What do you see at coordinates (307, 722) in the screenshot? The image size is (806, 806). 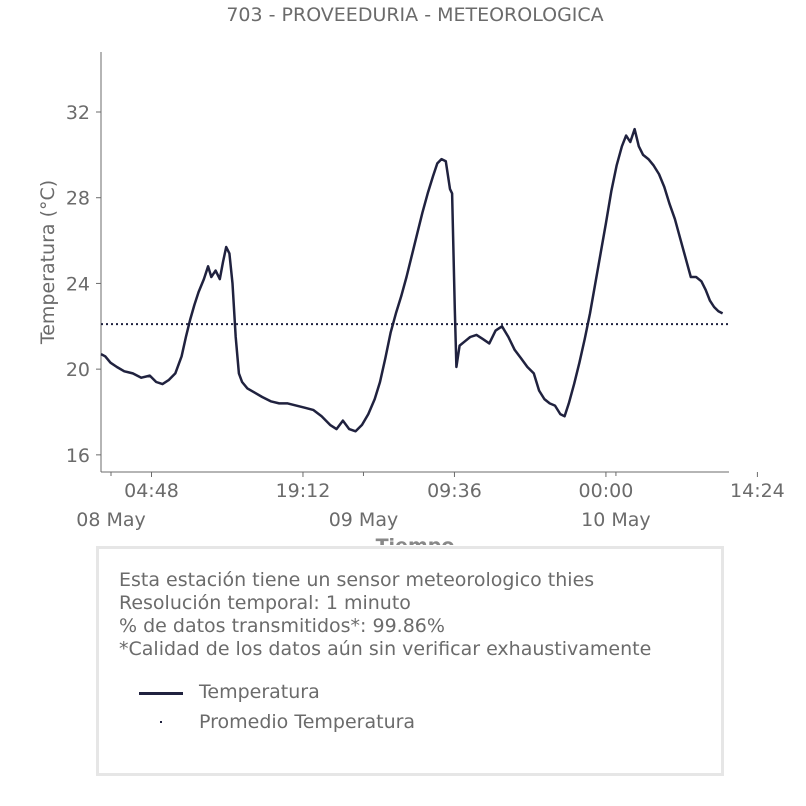 I see `legend-label: Promedio Temperatura` at bounding box center [307, 722].